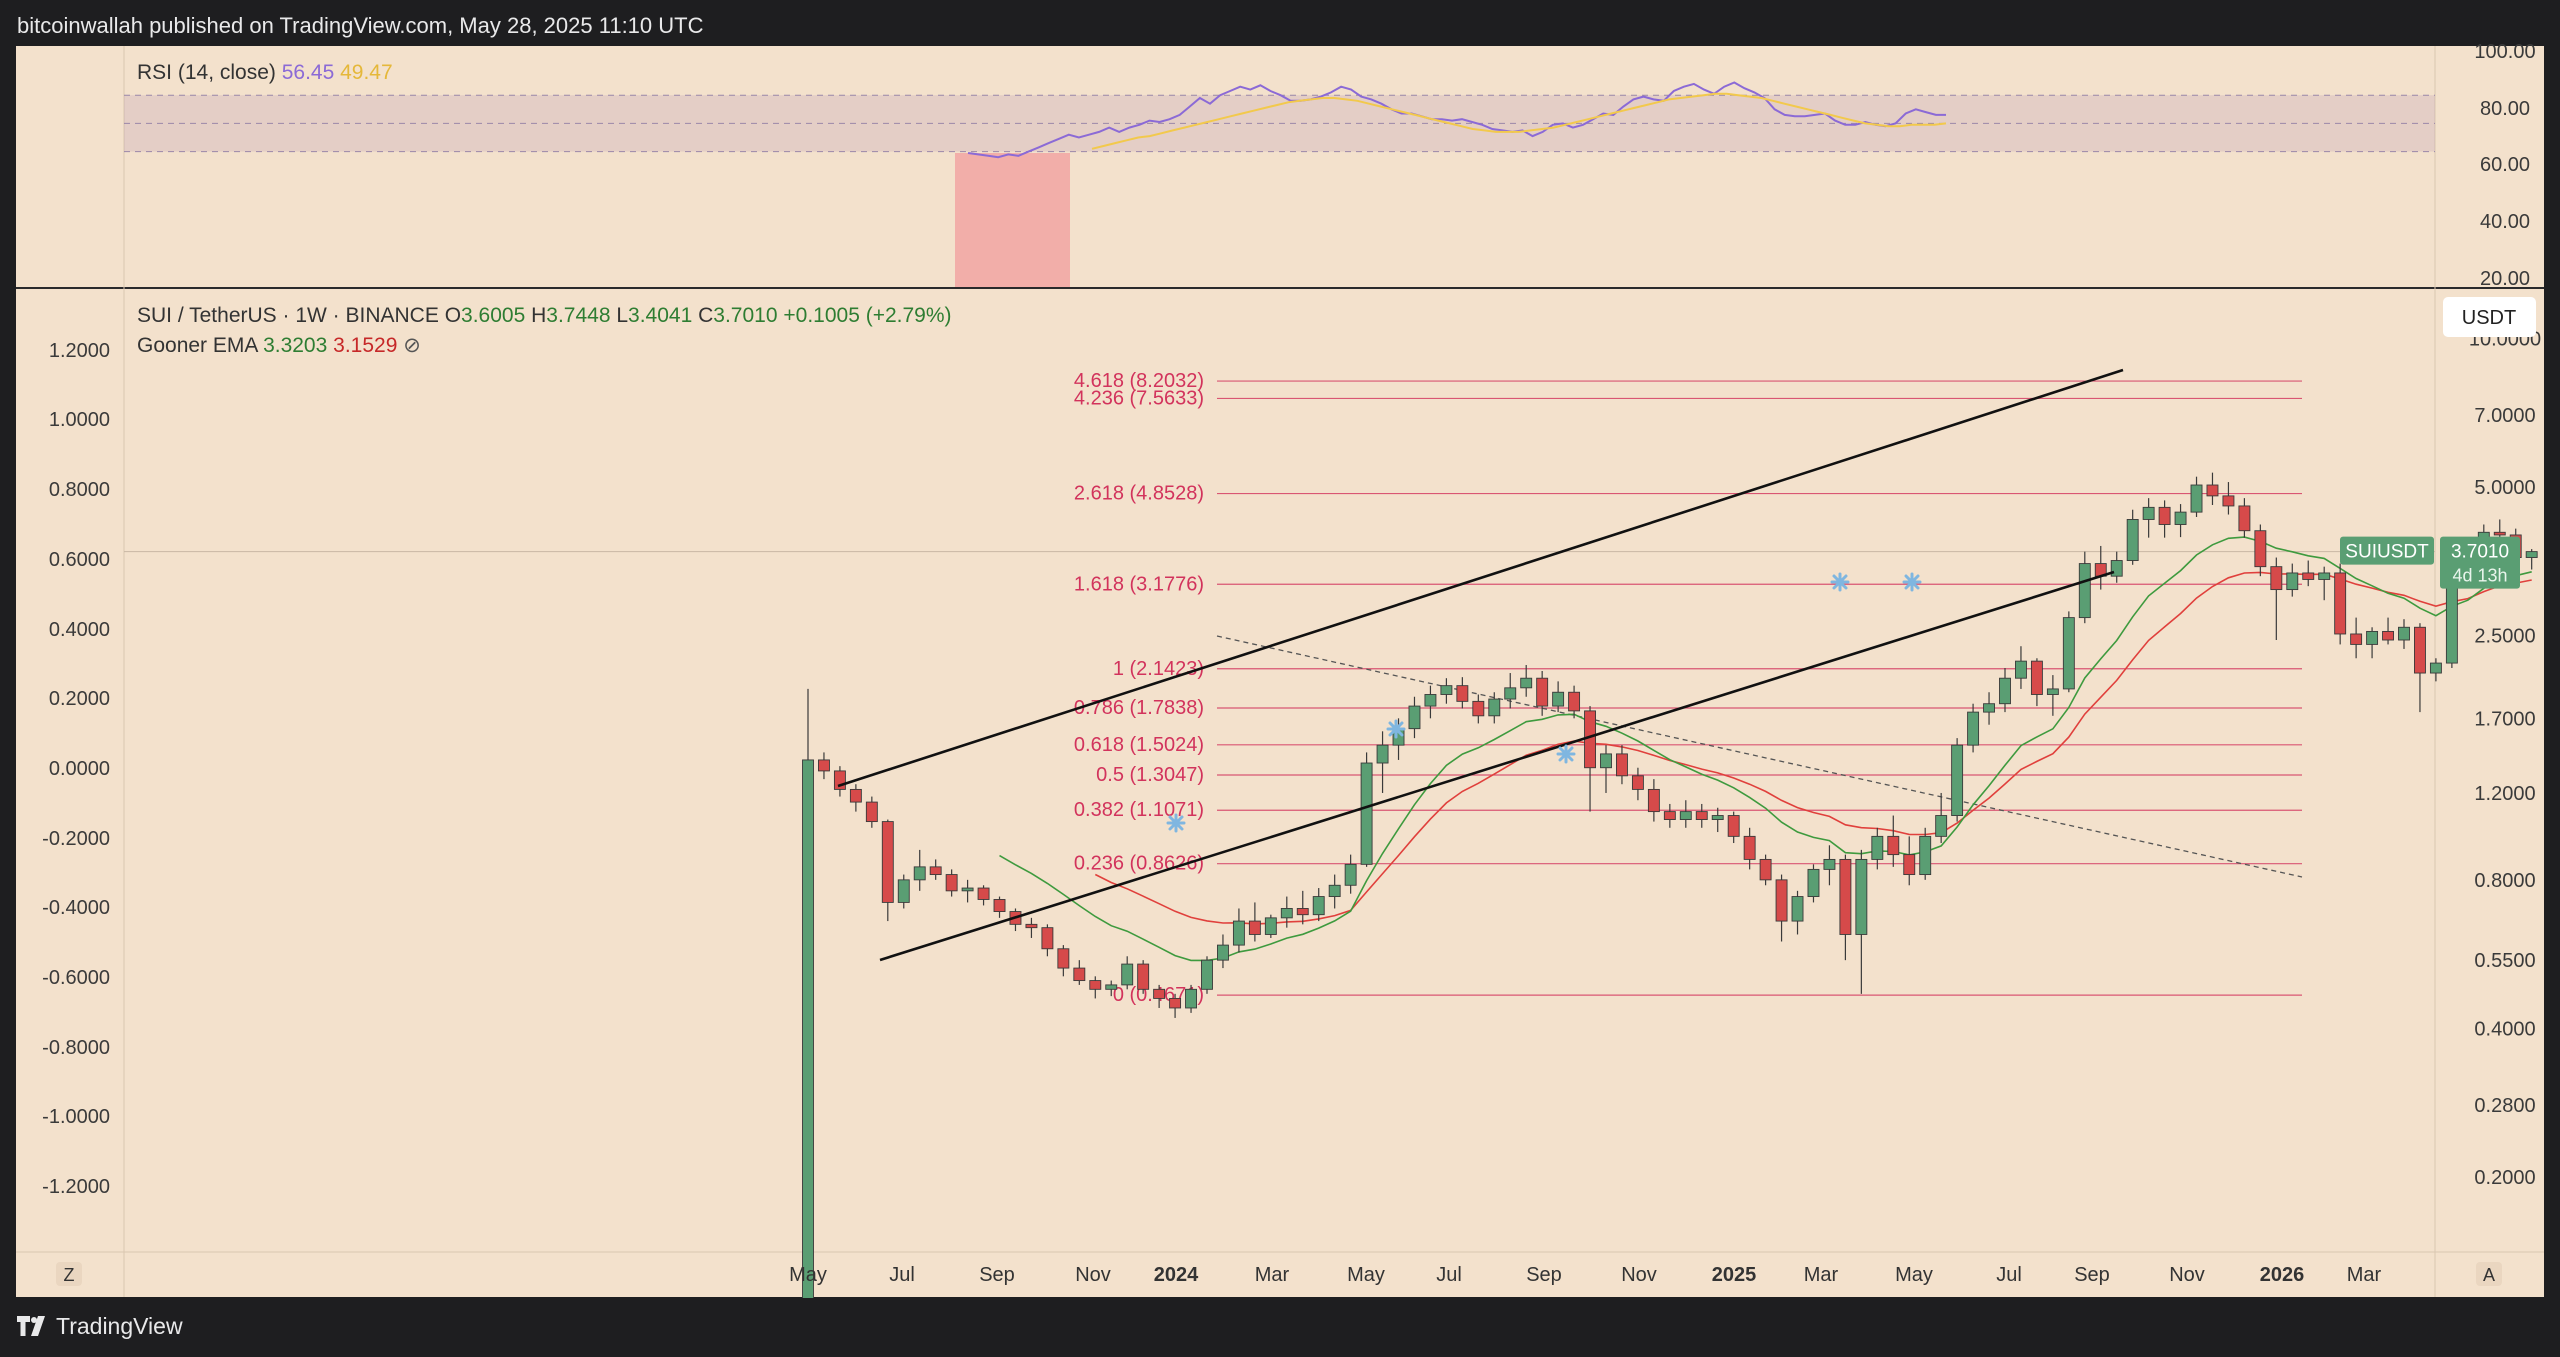 The width and height of the screenshot is (2560, 1357). Describe the element at coordinates (1914, 1275) in the screenshot. I see `time-axis-label: May` at that location.